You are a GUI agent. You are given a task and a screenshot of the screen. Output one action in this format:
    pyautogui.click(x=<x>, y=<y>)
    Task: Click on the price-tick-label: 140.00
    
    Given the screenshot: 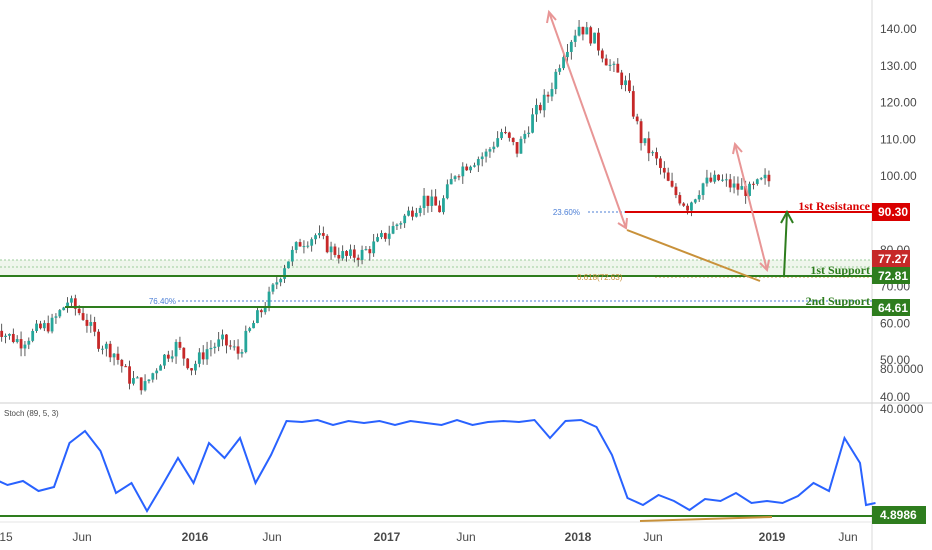 What is the action you would take?
    pyautogui.click(x=898, y=29)
    